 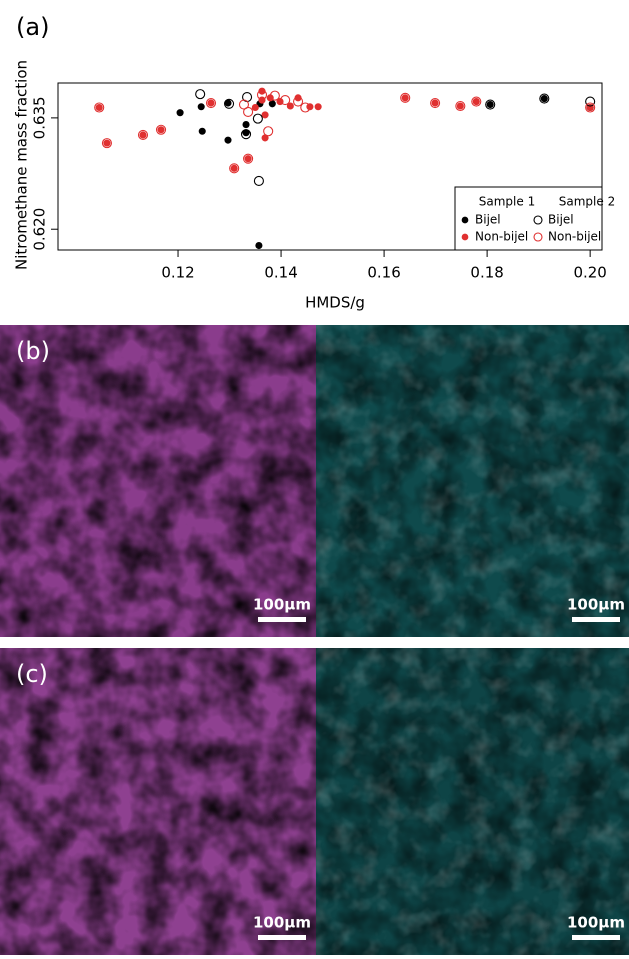 What do you see at coordinates (32, 674) in the screenshot?
I see `panel-label: (c)` at bounding box center [32, 674].